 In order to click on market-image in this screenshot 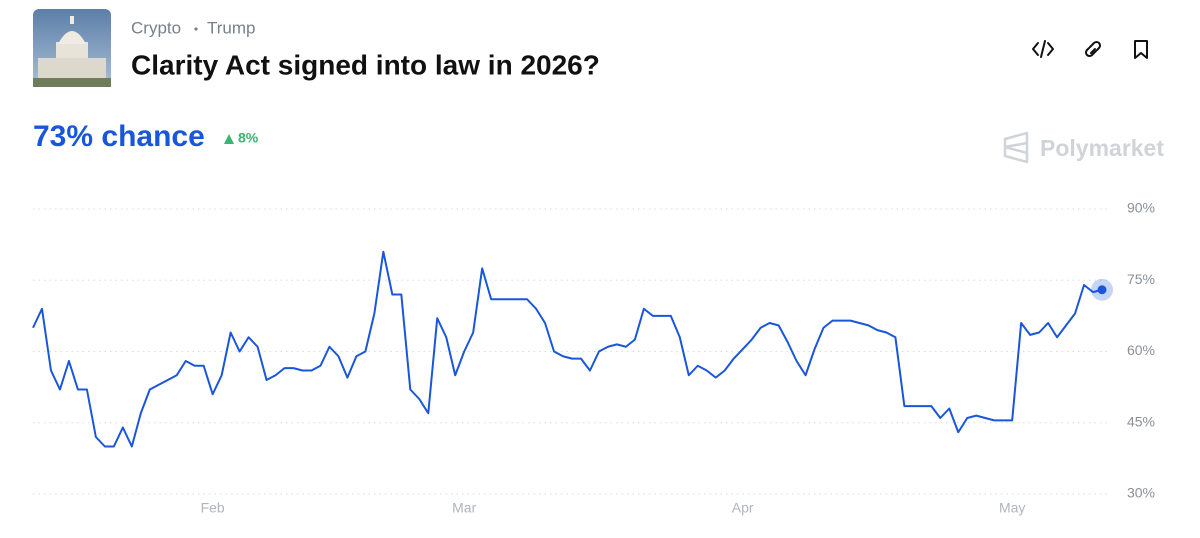, I will do `click(72, 48)`.